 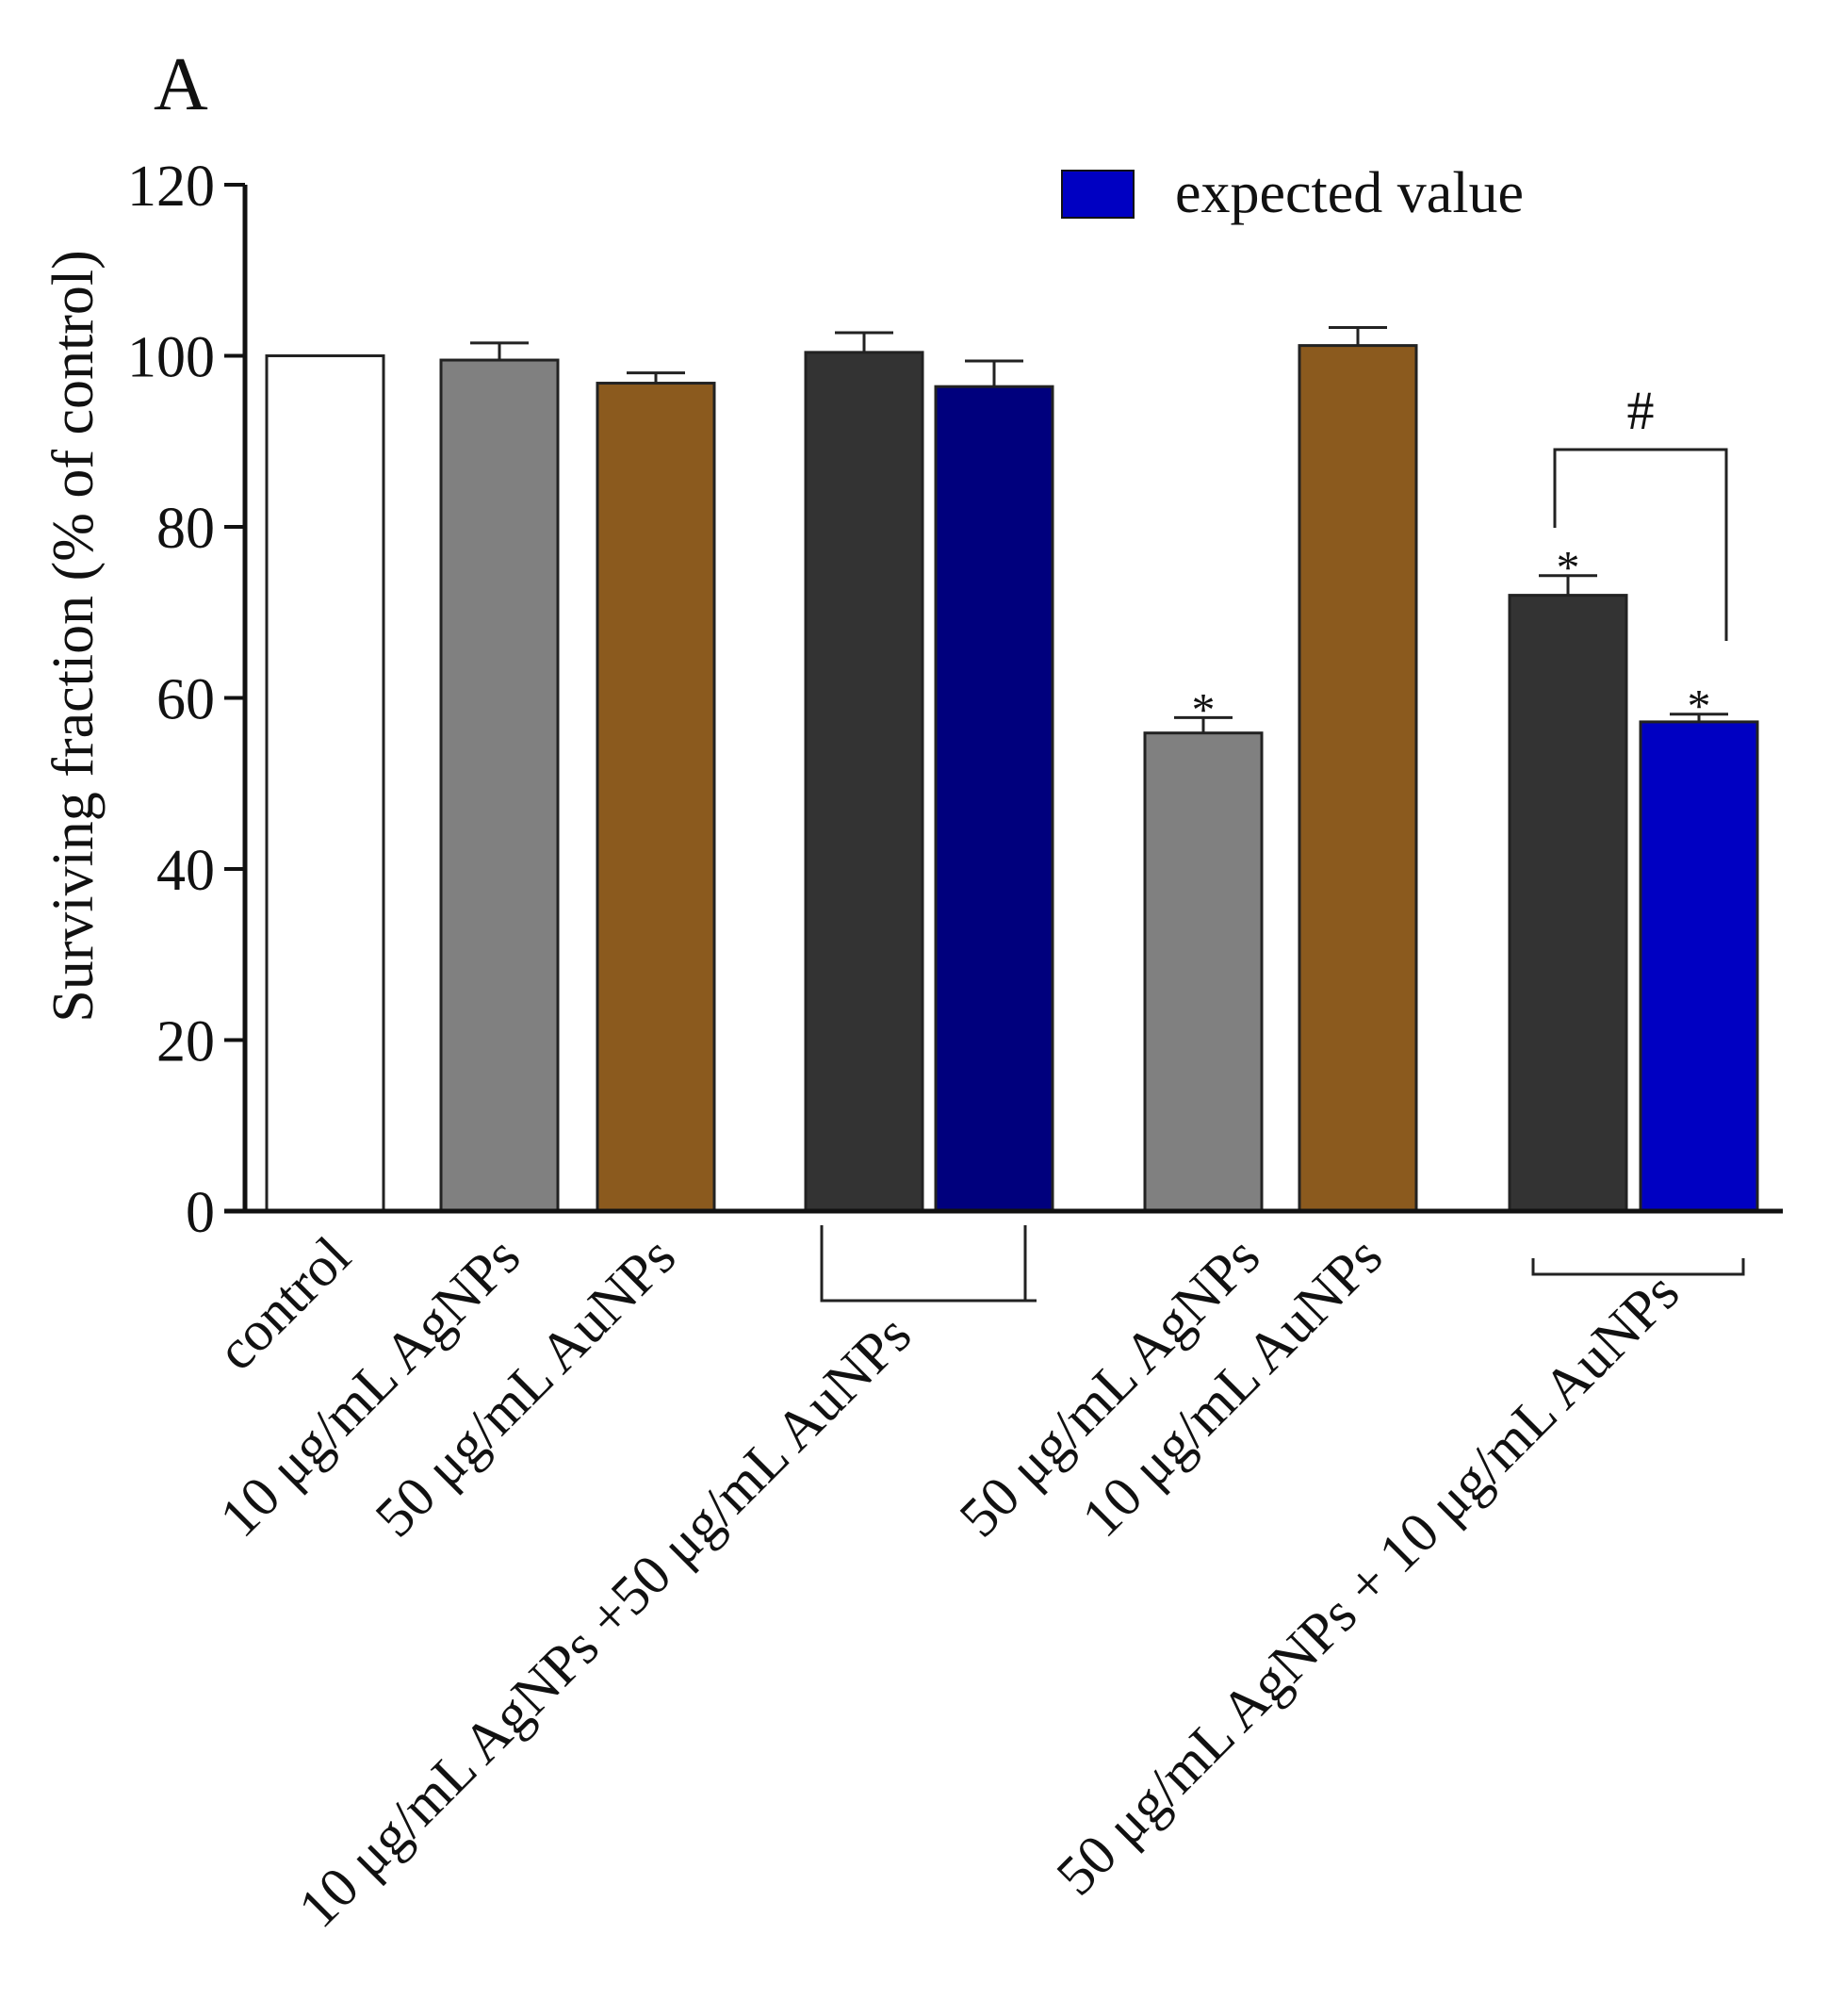 I want to click on legend-label: expected value, so click(x=1349, y=193).